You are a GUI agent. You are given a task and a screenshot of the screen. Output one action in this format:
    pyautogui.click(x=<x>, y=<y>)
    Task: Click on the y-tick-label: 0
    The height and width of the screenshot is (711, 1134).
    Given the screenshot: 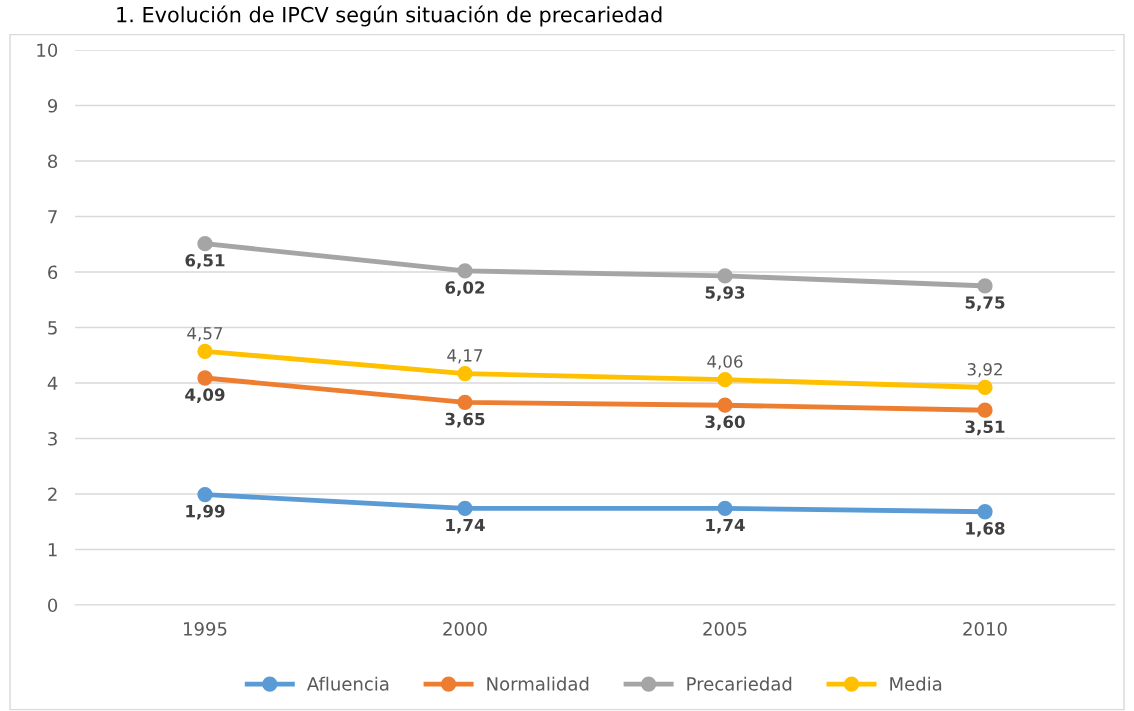 What is the action you would take?
    pyautogui.click(x=53, y=605)
    